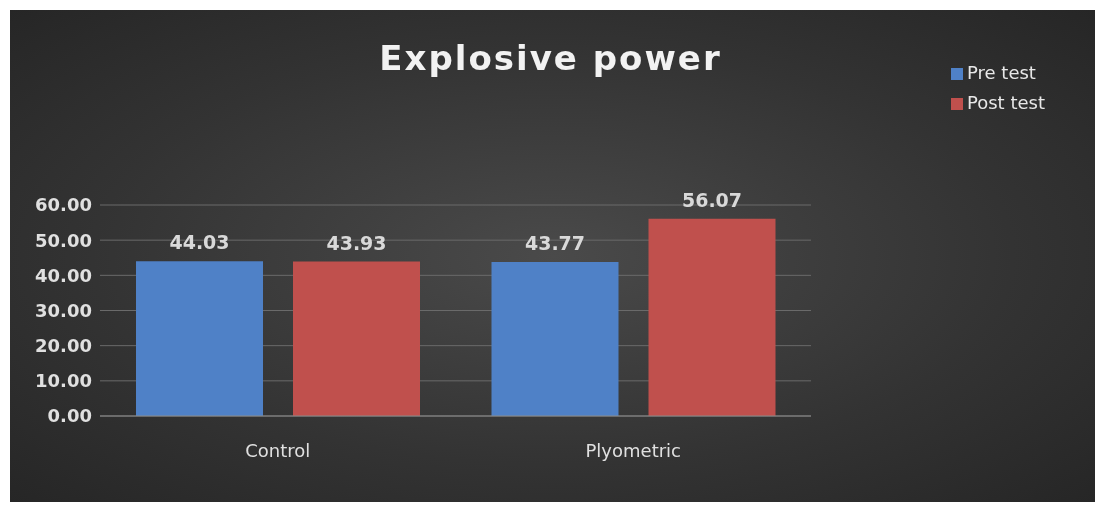  I want to click on legend-label: Pre test, so click(1001, 72).